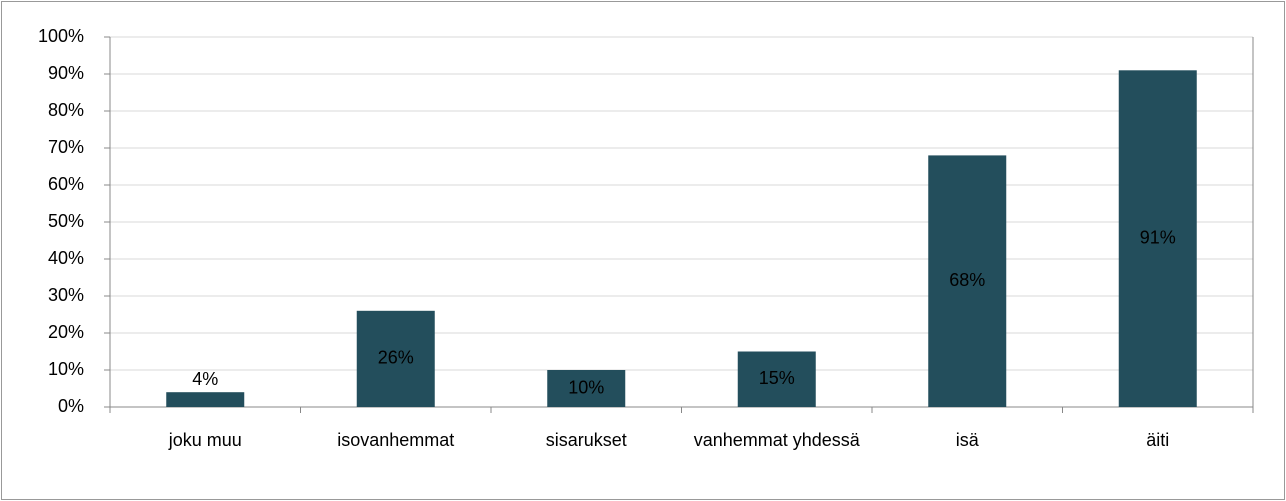  I want to click on x-tick-label: vanhemmat yhdessä, so click(777, 440).